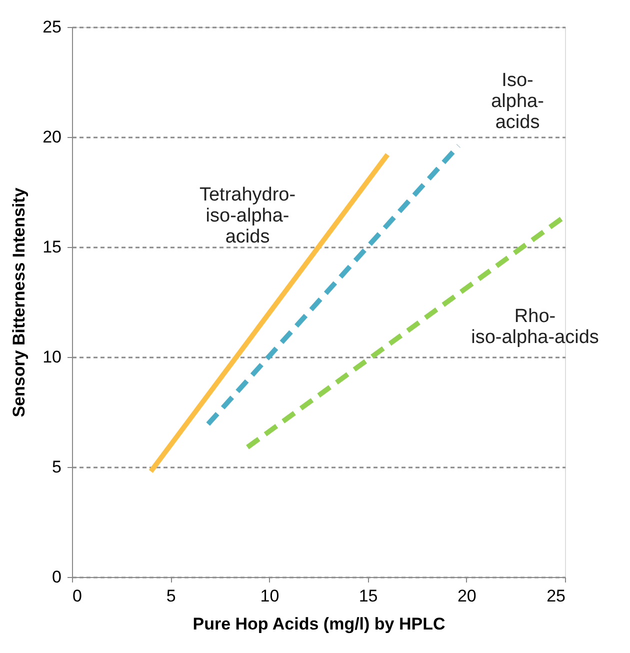 This screenshot has height=653, width=630. Describe the element at coordinates (19, 302) in the screenshot. I see `y-axis-title: Sensory Bitterness Intensity` at that location.